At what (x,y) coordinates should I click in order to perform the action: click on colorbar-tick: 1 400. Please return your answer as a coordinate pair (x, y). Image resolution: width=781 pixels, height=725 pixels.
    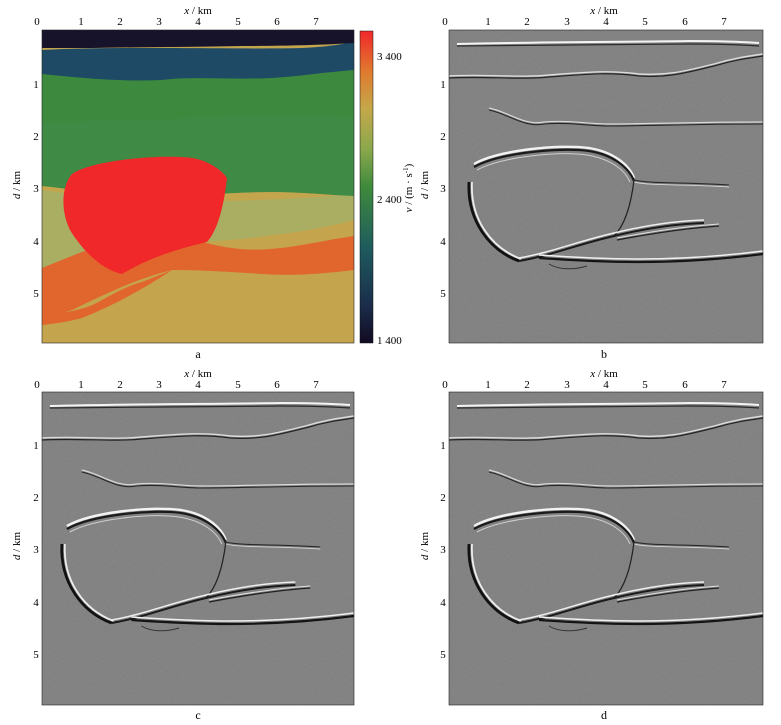
    Looking at the image, I should click on (389, 341).